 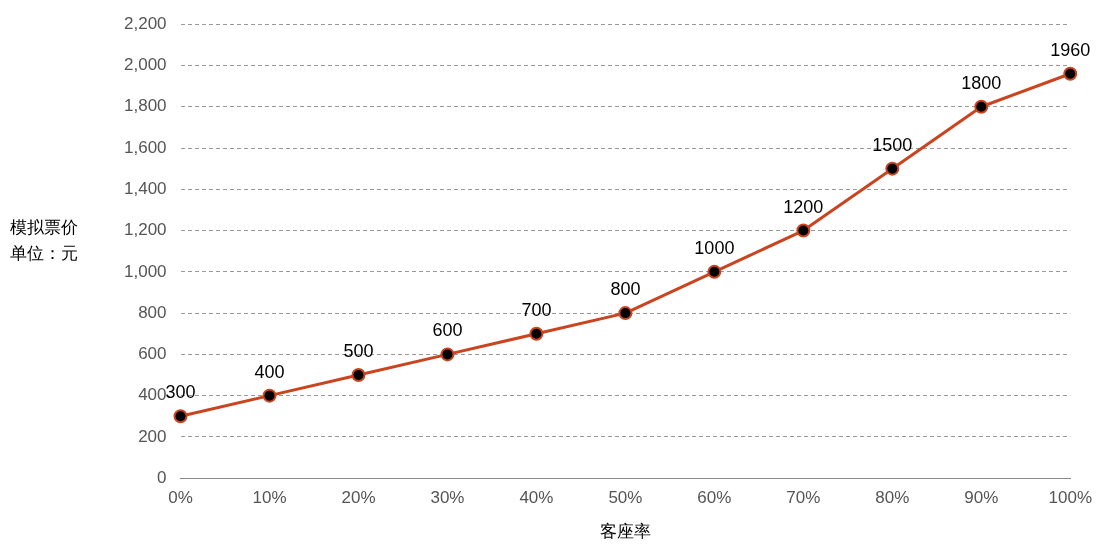 I want to click on x-tick-label: 20%, so click(x=358, y=498).